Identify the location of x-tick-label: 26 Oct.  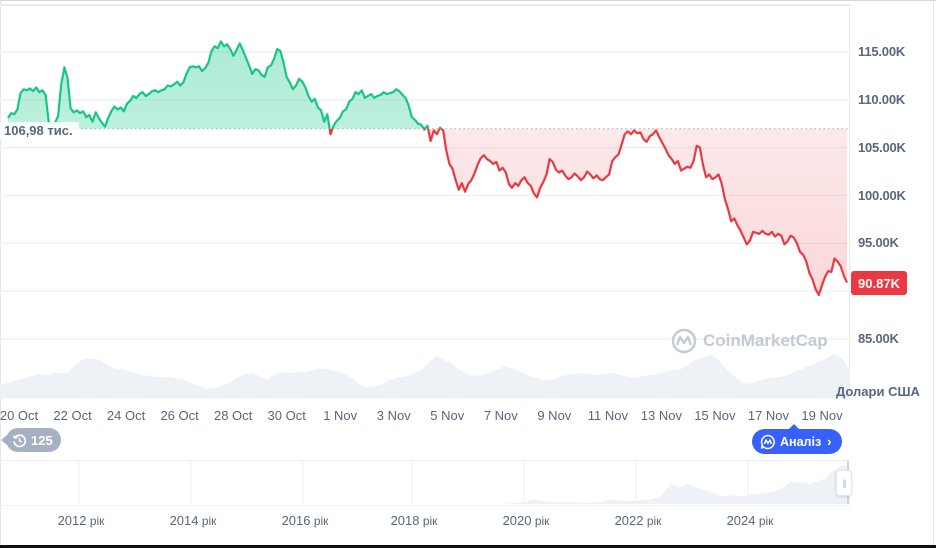
(179, 415).